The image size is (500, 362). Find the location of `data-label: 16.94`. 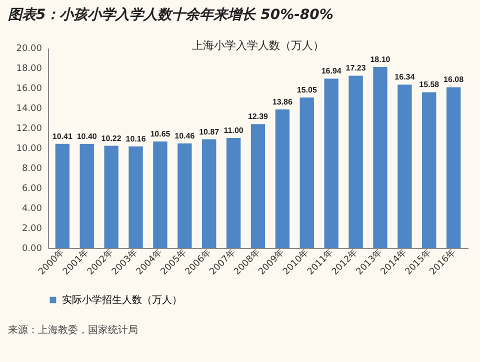

data-label: 16.94 is located at coordinates (331, 71).